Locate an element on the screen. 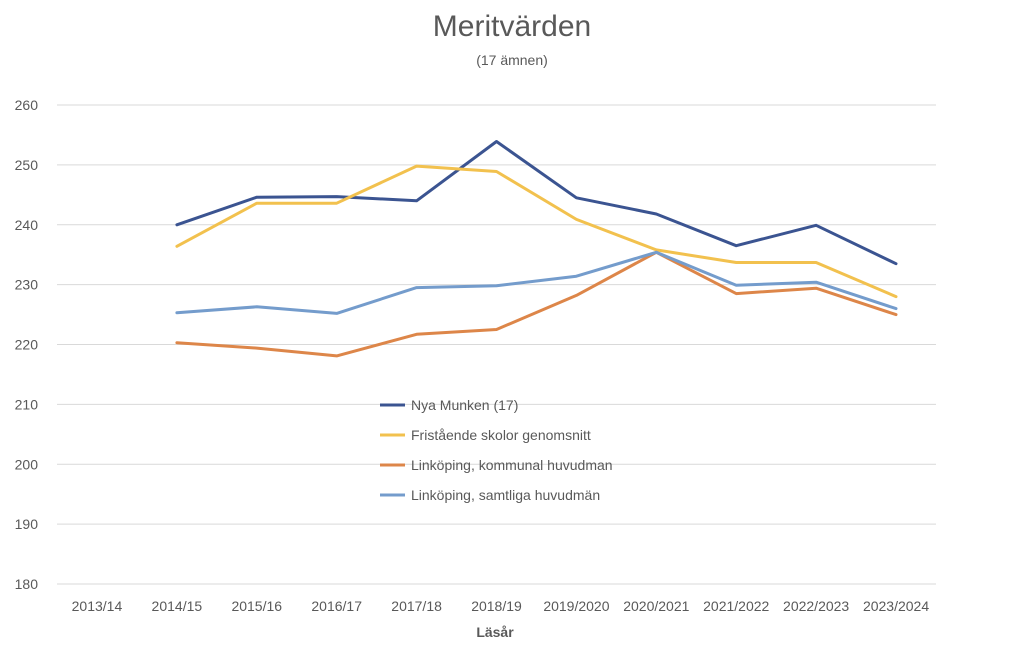 Image resolution: width=1024 pixels, height=666 pixels. y-tick-label: 220 is located at coordinates (27, 345).